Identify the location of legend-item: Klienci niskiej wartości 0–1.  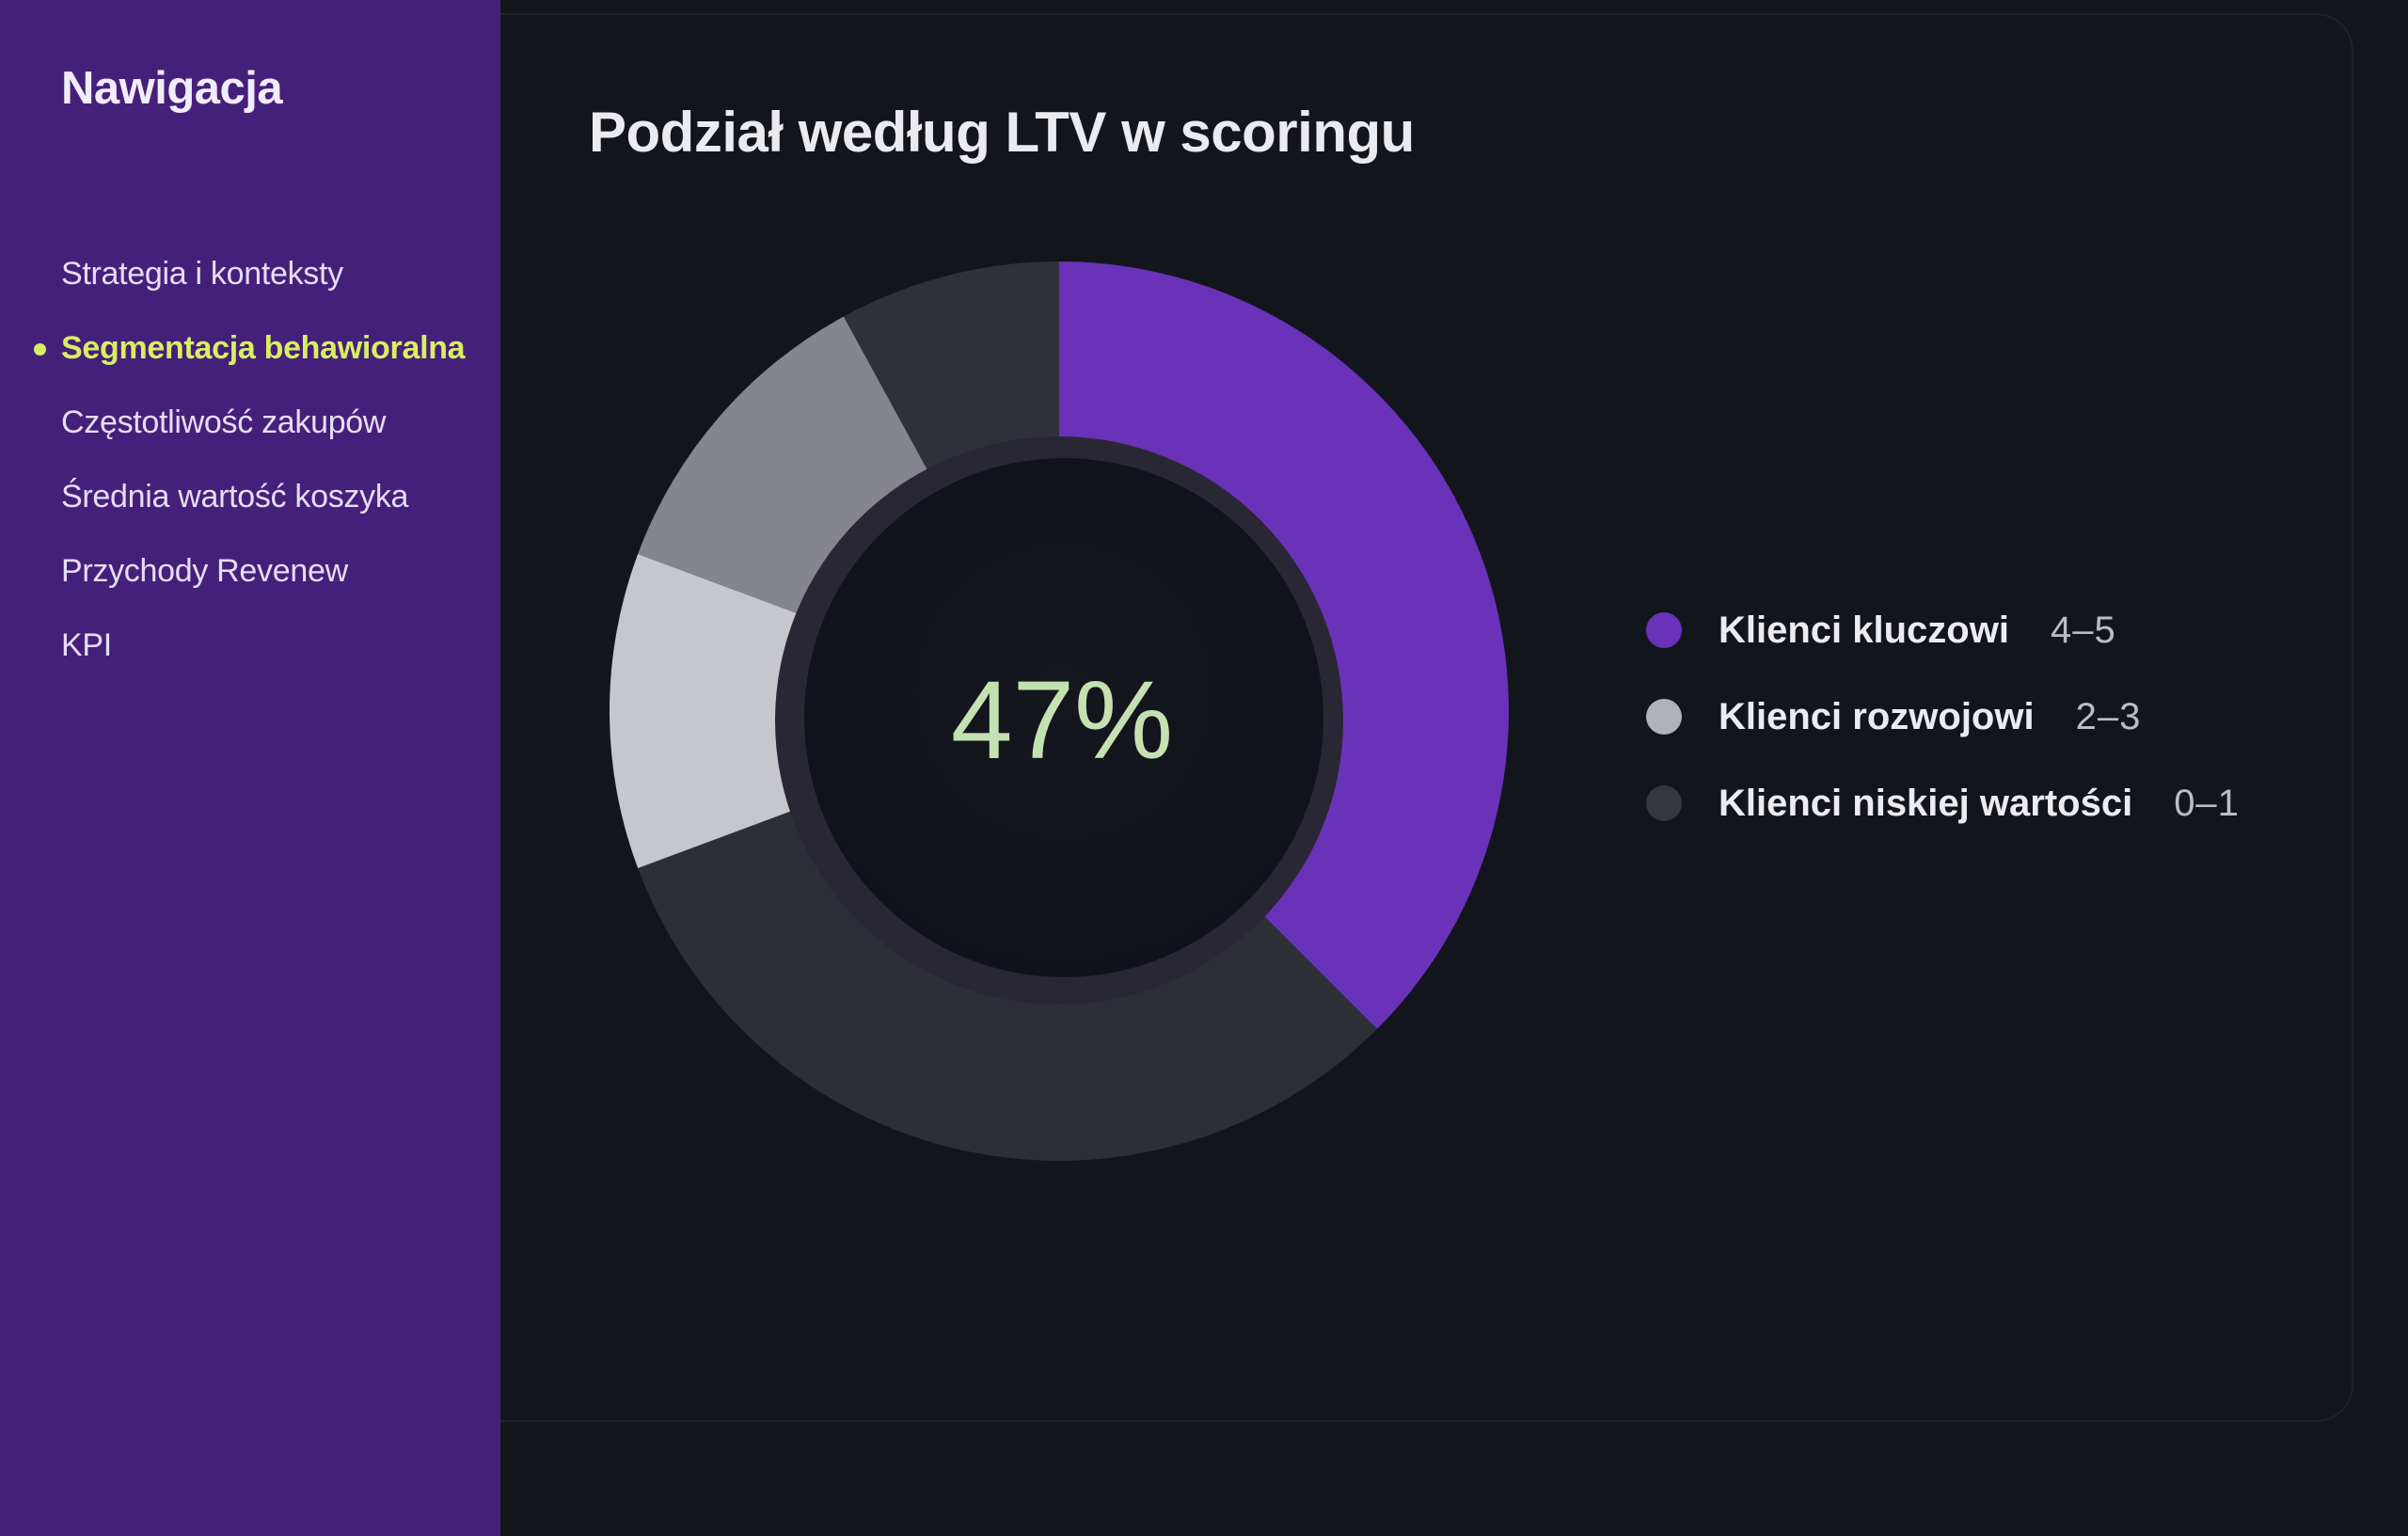
(1943, 804).